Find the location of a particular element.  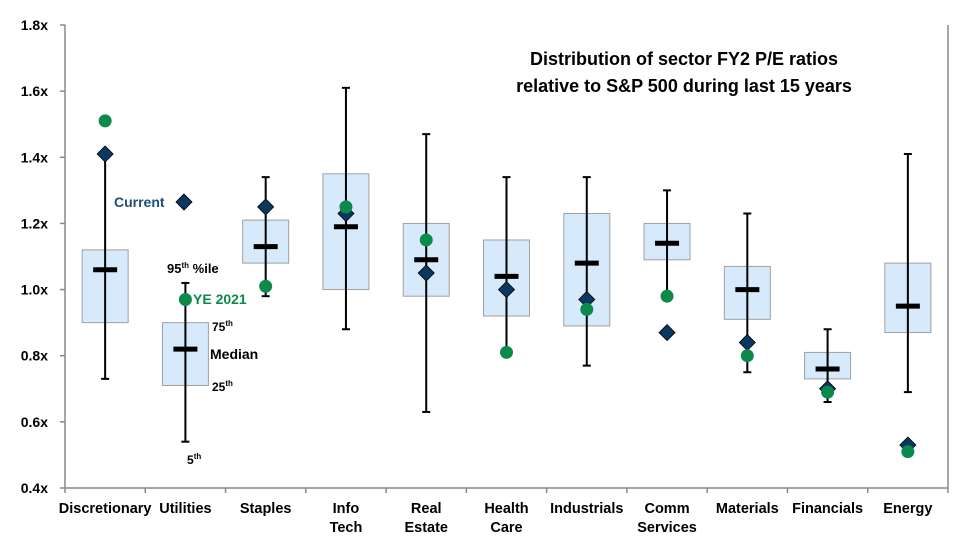

label-p95: 95th %ile is located at coordinates (193, 268).